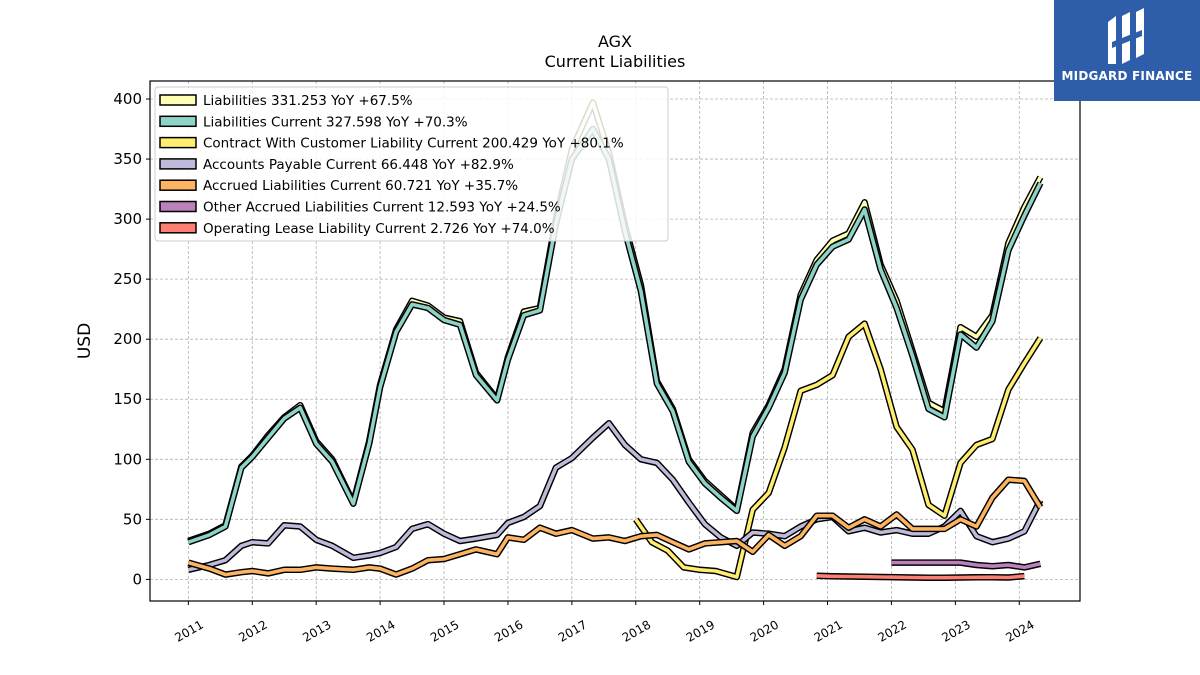 This screenshot has width=1200, height=675. I want to click on series-line-operating-lease-liability-current, so click(920, 577).